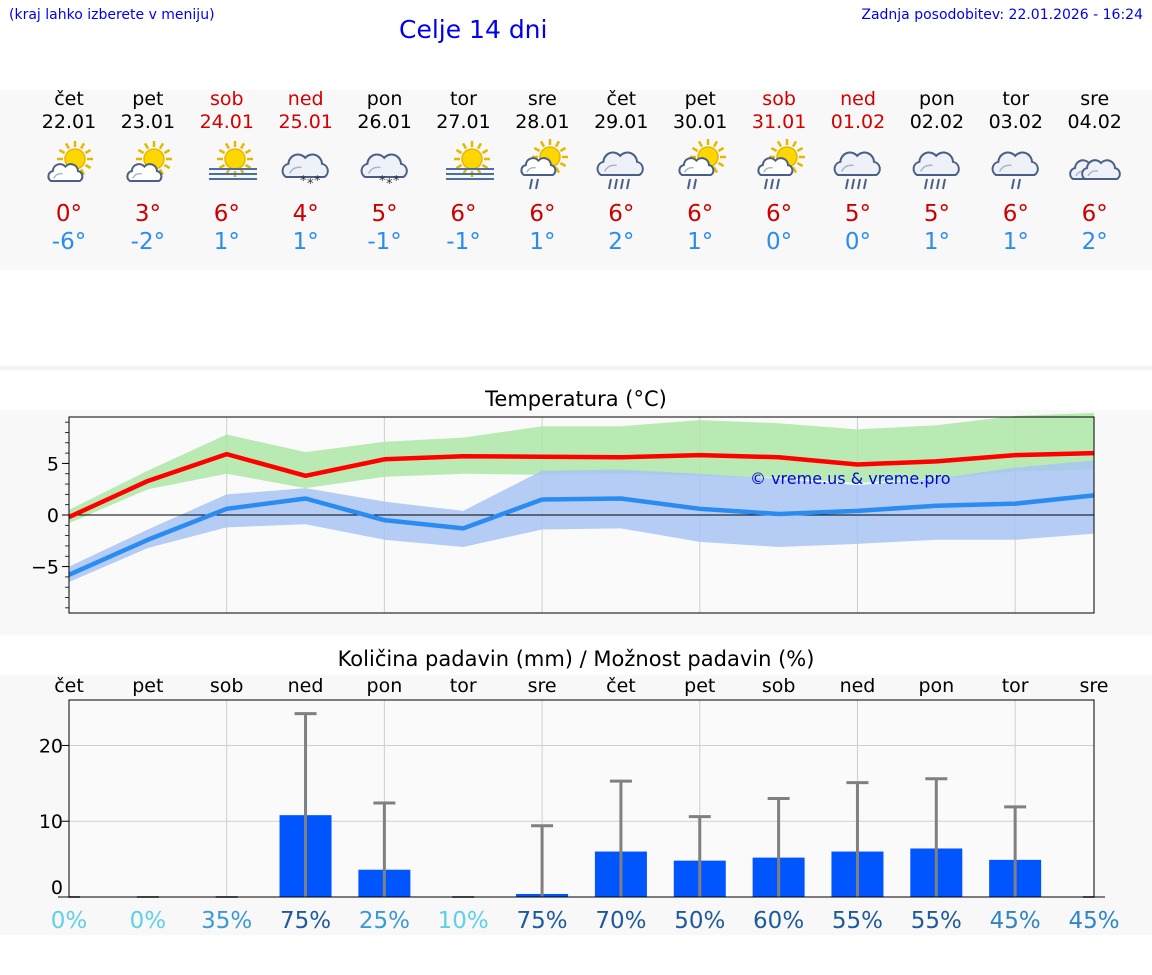 The height and width of the screenshot is (975, 1152). Describe the element at coordinates (385, 686) in the screenshot. I see `category-label: pon` at that location.